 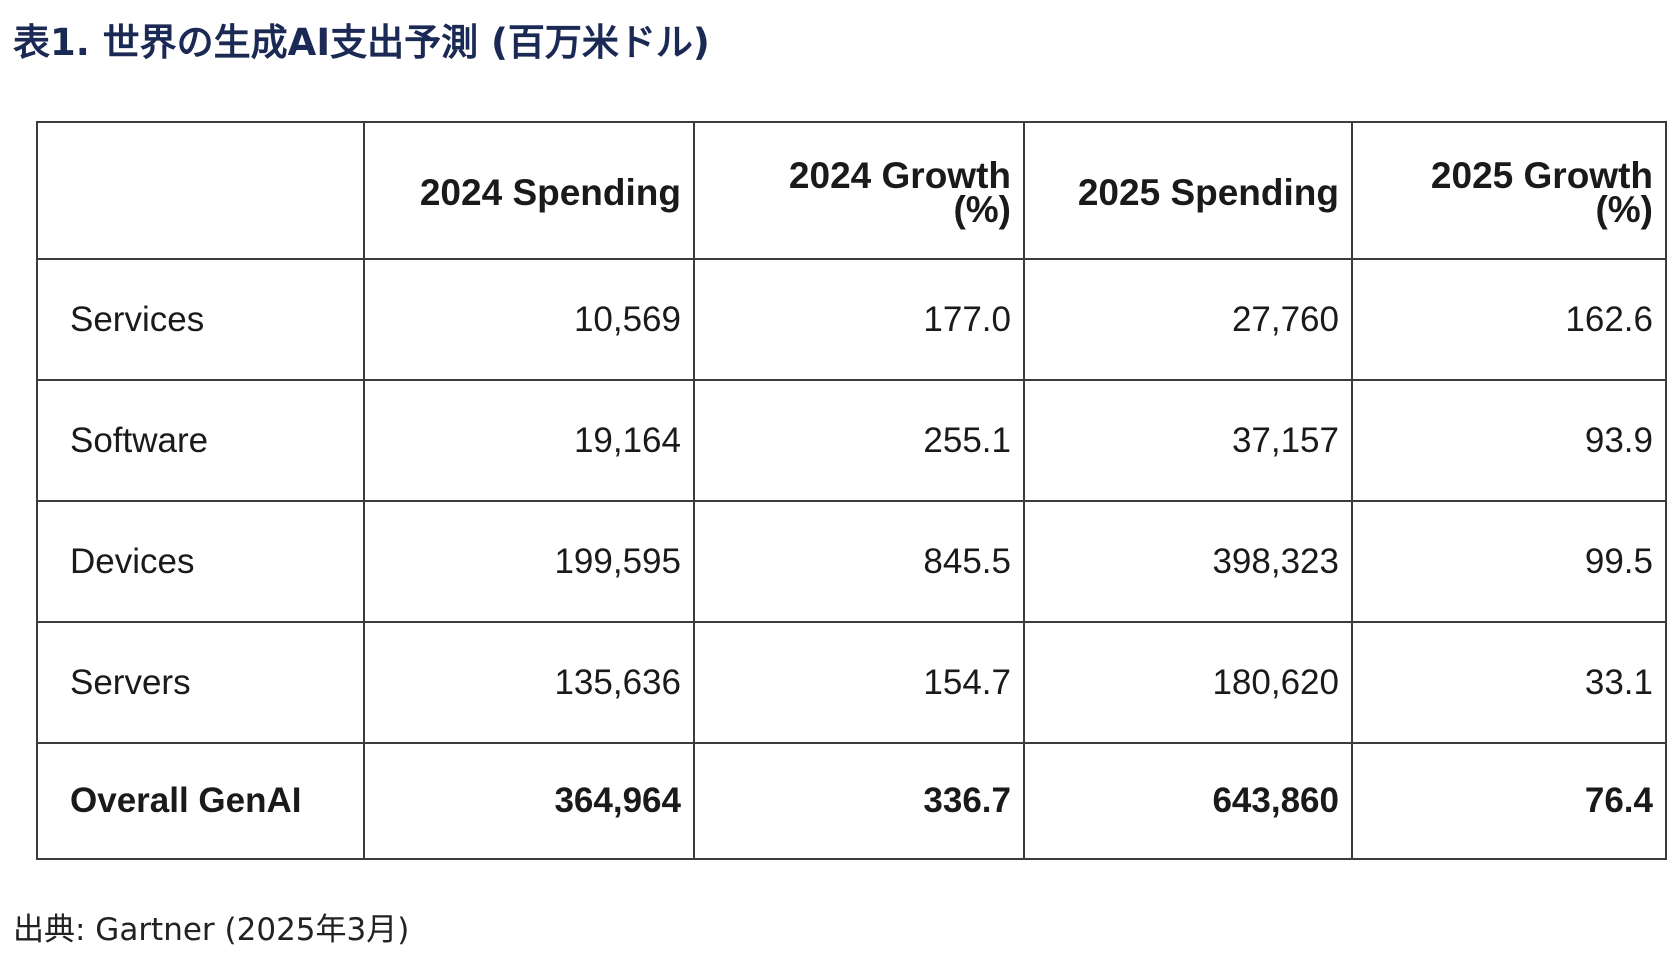 I want to click on table-row: Services 10,569 177.0 27,760 162.6, so click(x=851, y=319).